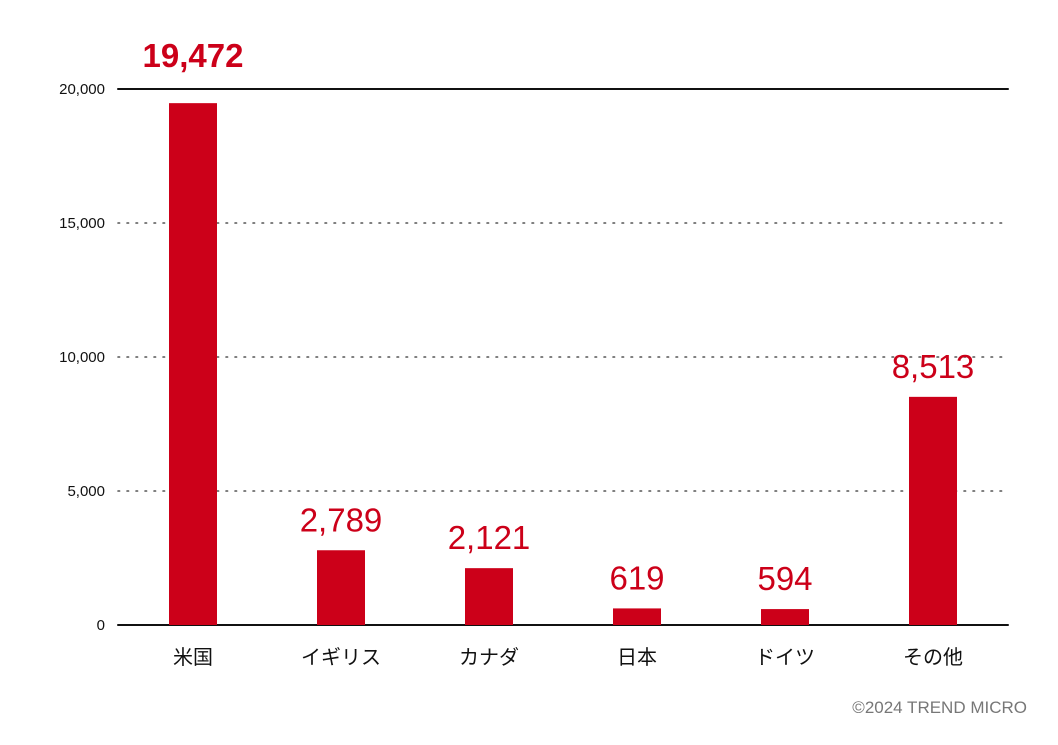 The height and width of the screenshot is (745, 1058). I want to click on data-label: 594, so click(784, 578).